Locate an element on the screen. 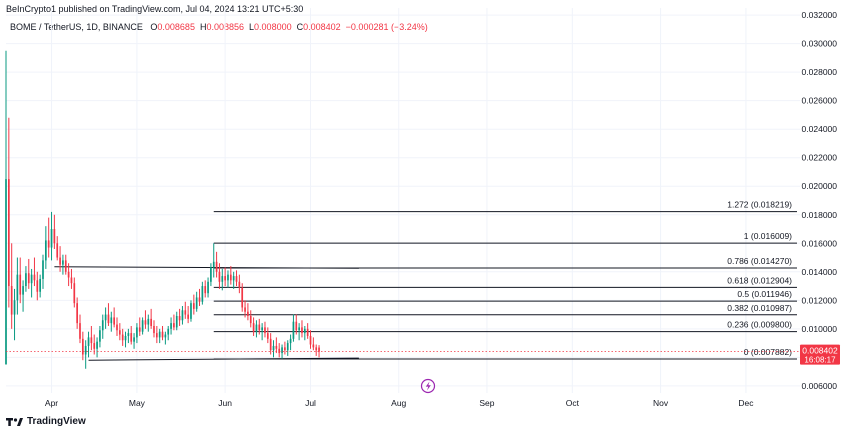 Image resolution: width=850 pixels, height=433 pixels. footer-brand: TradingView is located at coordinates (56, 421).